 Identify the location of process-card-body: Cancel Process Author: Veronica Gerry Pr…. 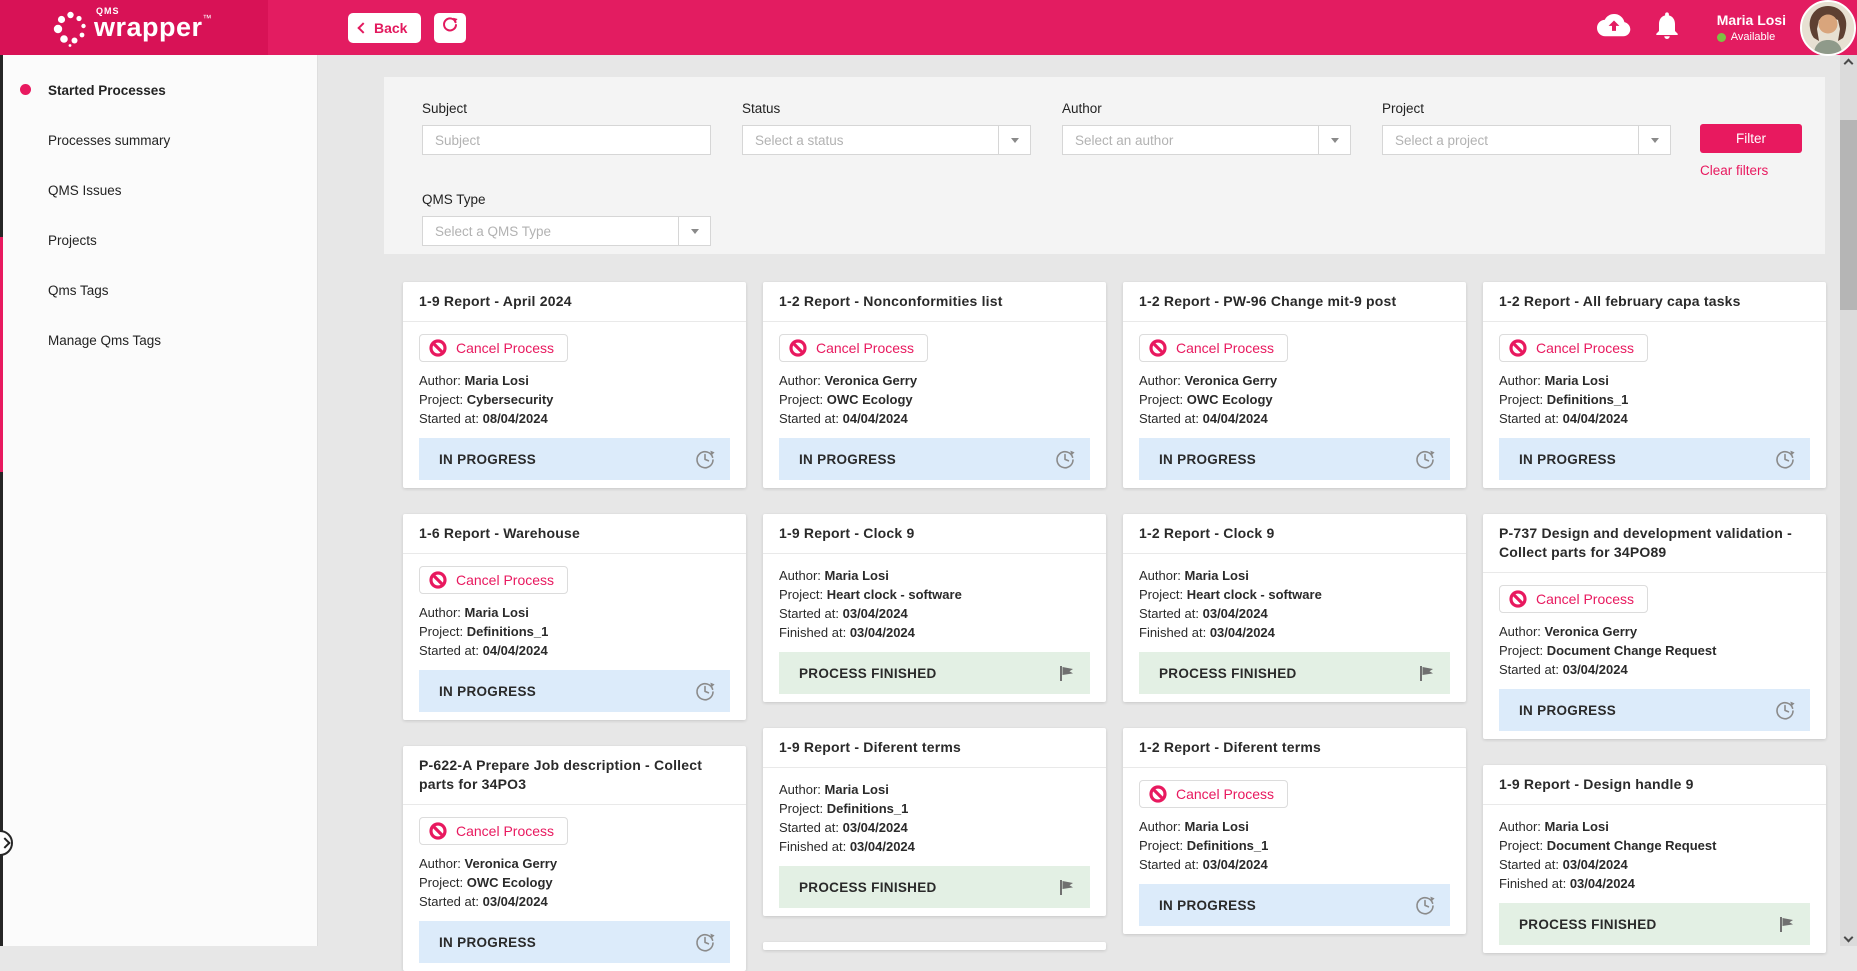
(1294, 405).